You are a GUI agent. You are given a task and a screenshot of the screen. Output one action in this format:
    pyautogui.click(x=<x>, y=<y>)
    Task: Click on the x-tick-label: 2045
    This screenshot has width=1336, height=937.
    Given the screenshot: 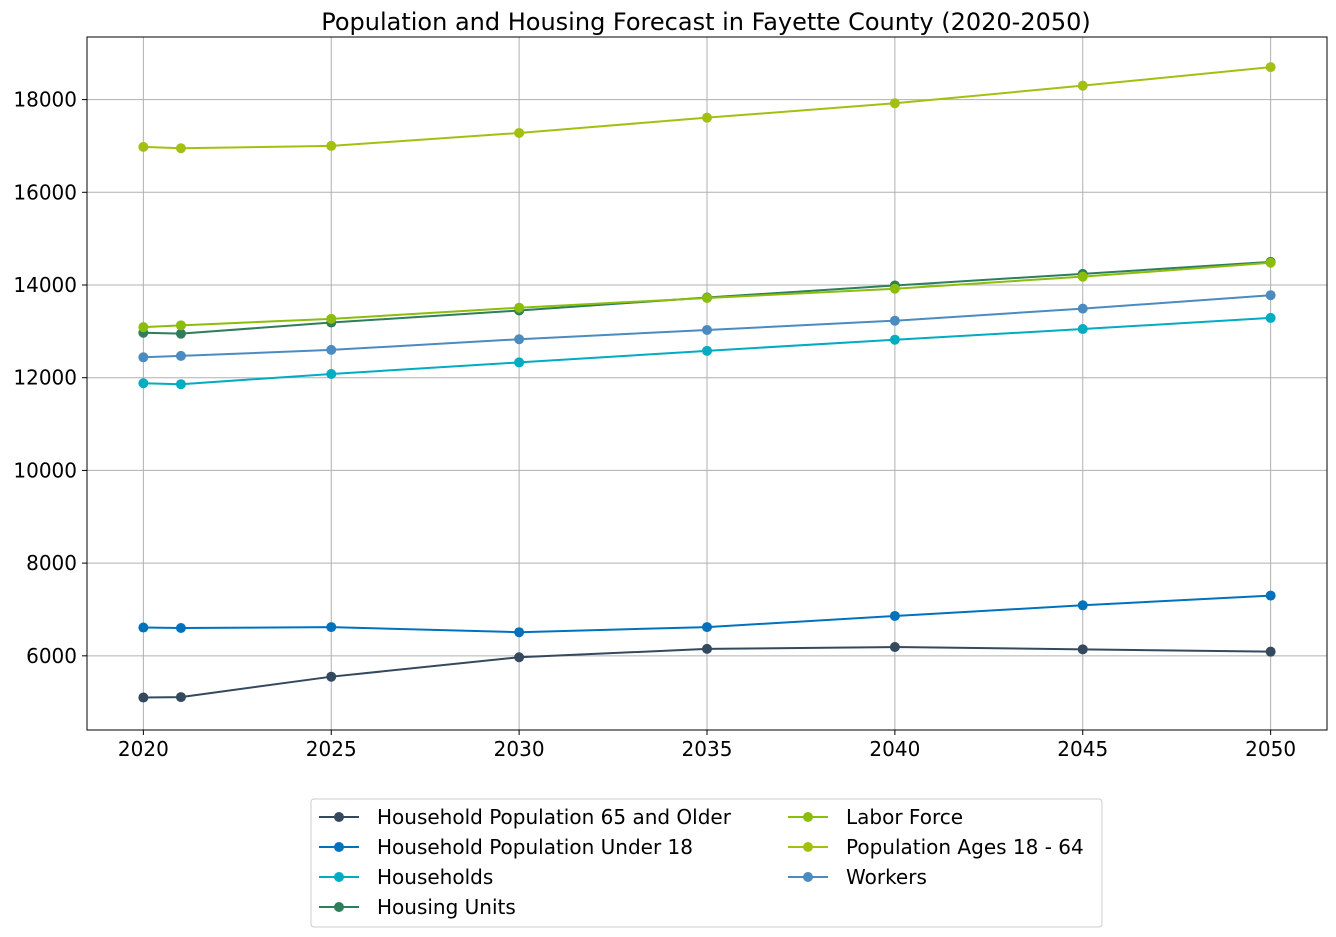 What is the action you would take?
    pyautogui.click(x=1082, y=749)
    